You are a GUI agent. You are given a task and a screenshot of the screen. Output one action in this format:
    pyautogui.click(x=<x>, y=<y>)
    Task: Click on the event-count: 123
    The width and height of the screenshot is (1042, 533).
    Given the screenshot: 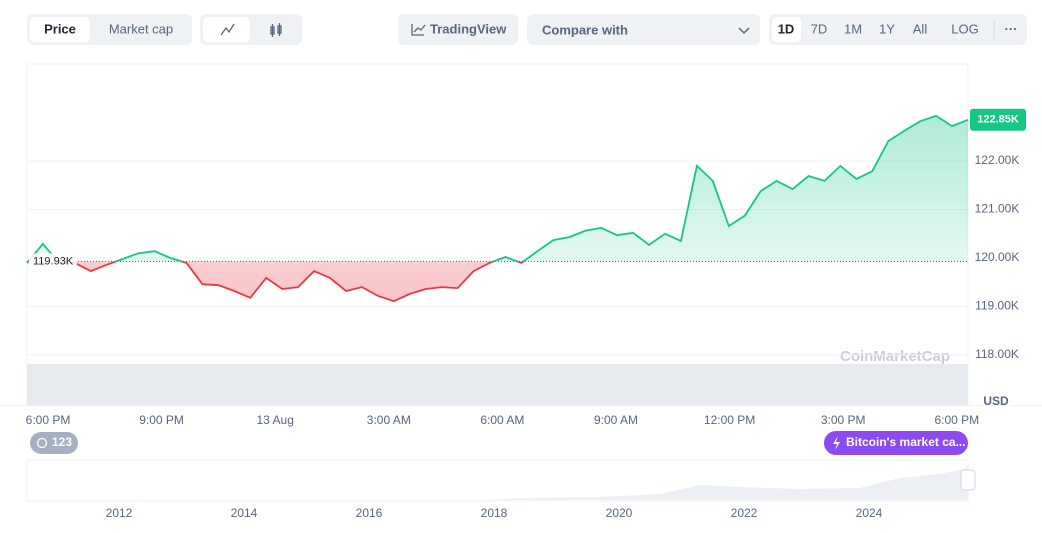 What is the action you would take?
    pyautogui.click(x=62, y=442)
    